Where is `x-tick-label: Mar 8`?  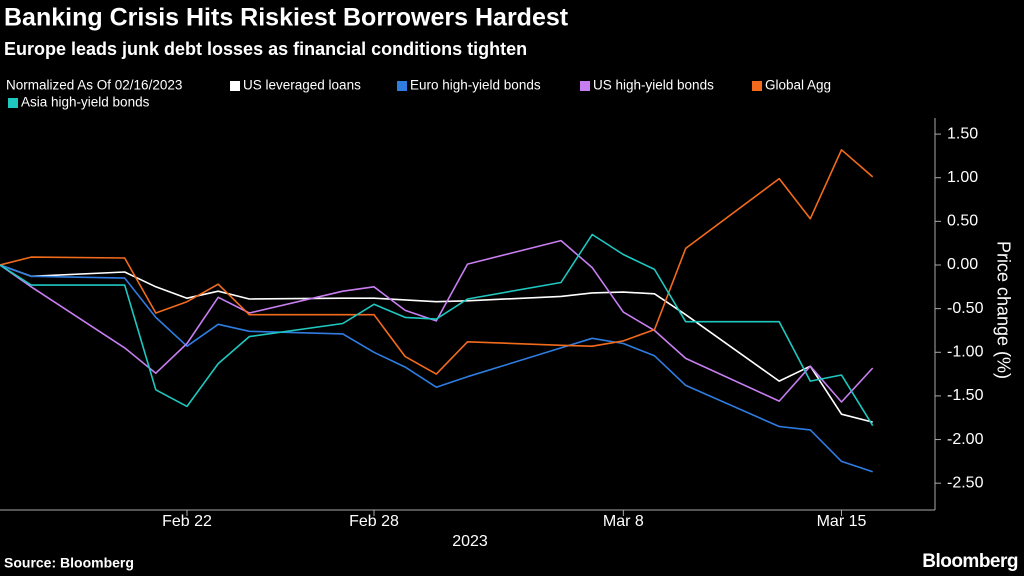
x-tick-label: Mar 8 is located at coordinates (623, 521).